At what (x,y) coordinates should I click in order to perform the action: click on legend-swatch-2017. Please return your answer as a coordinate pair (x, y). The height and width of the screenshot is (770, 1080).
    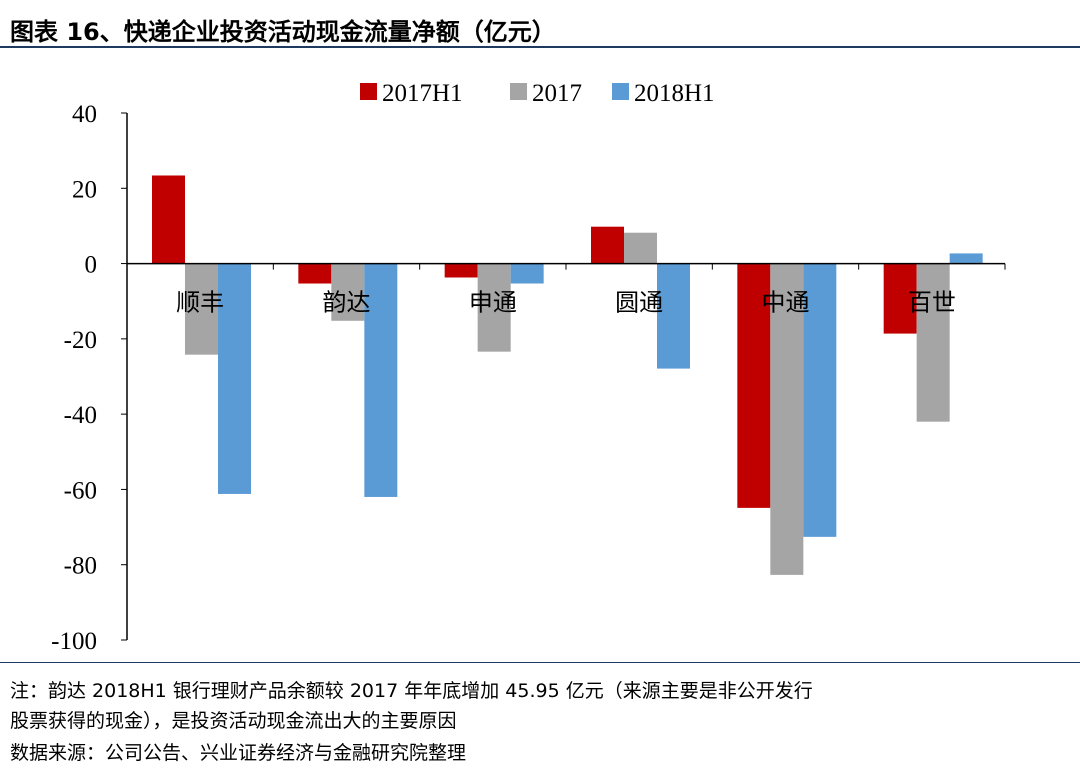
    Looking at the image, I should click on (518, 91).